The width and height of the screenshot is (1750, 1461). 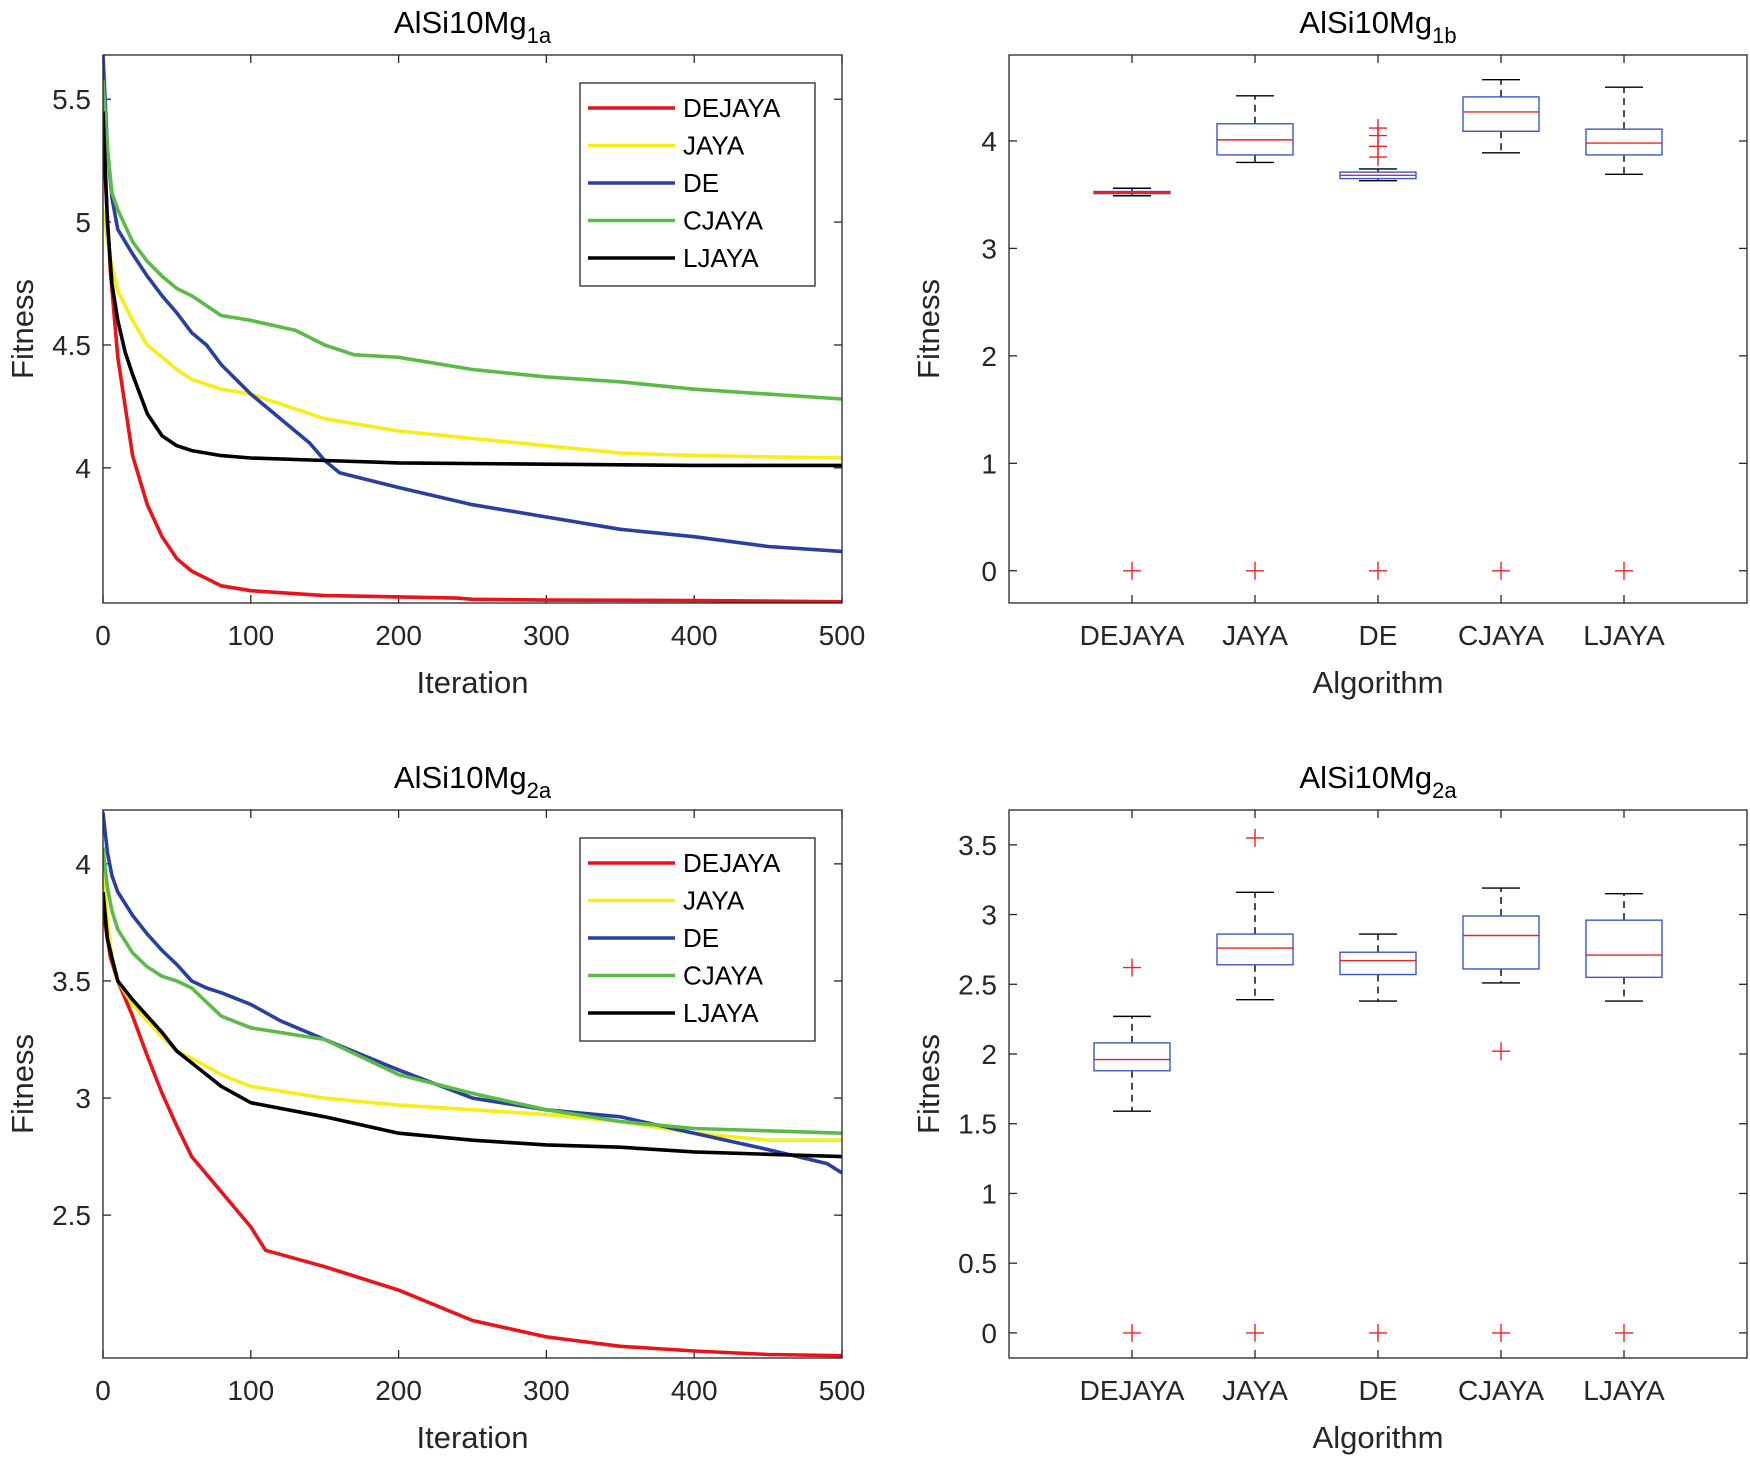 What do you see at coordinates (723, 976) in the screenshot?
I see `legend-label-cjaya: CJAYA` at bounding box center [723, 976].